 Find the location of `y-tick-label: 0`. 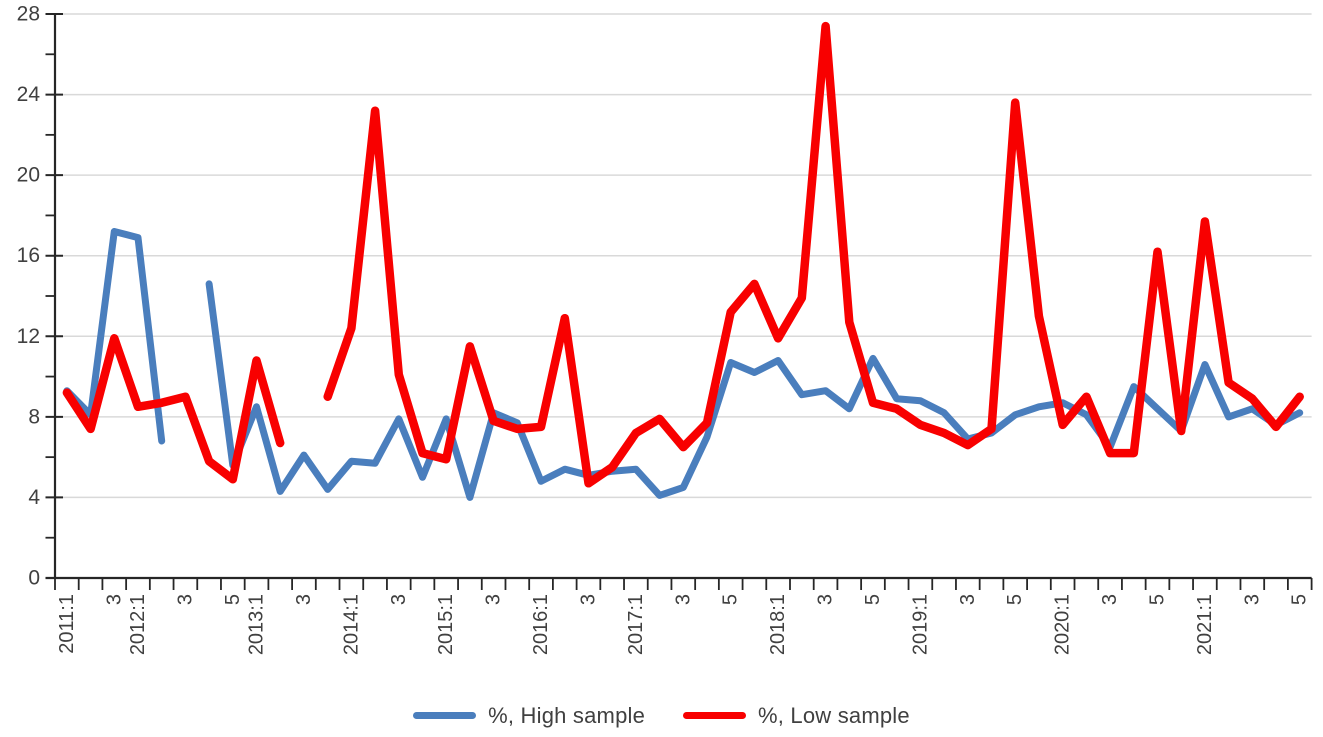

y-tick-label: 0 is located at coordinates (34, 578).